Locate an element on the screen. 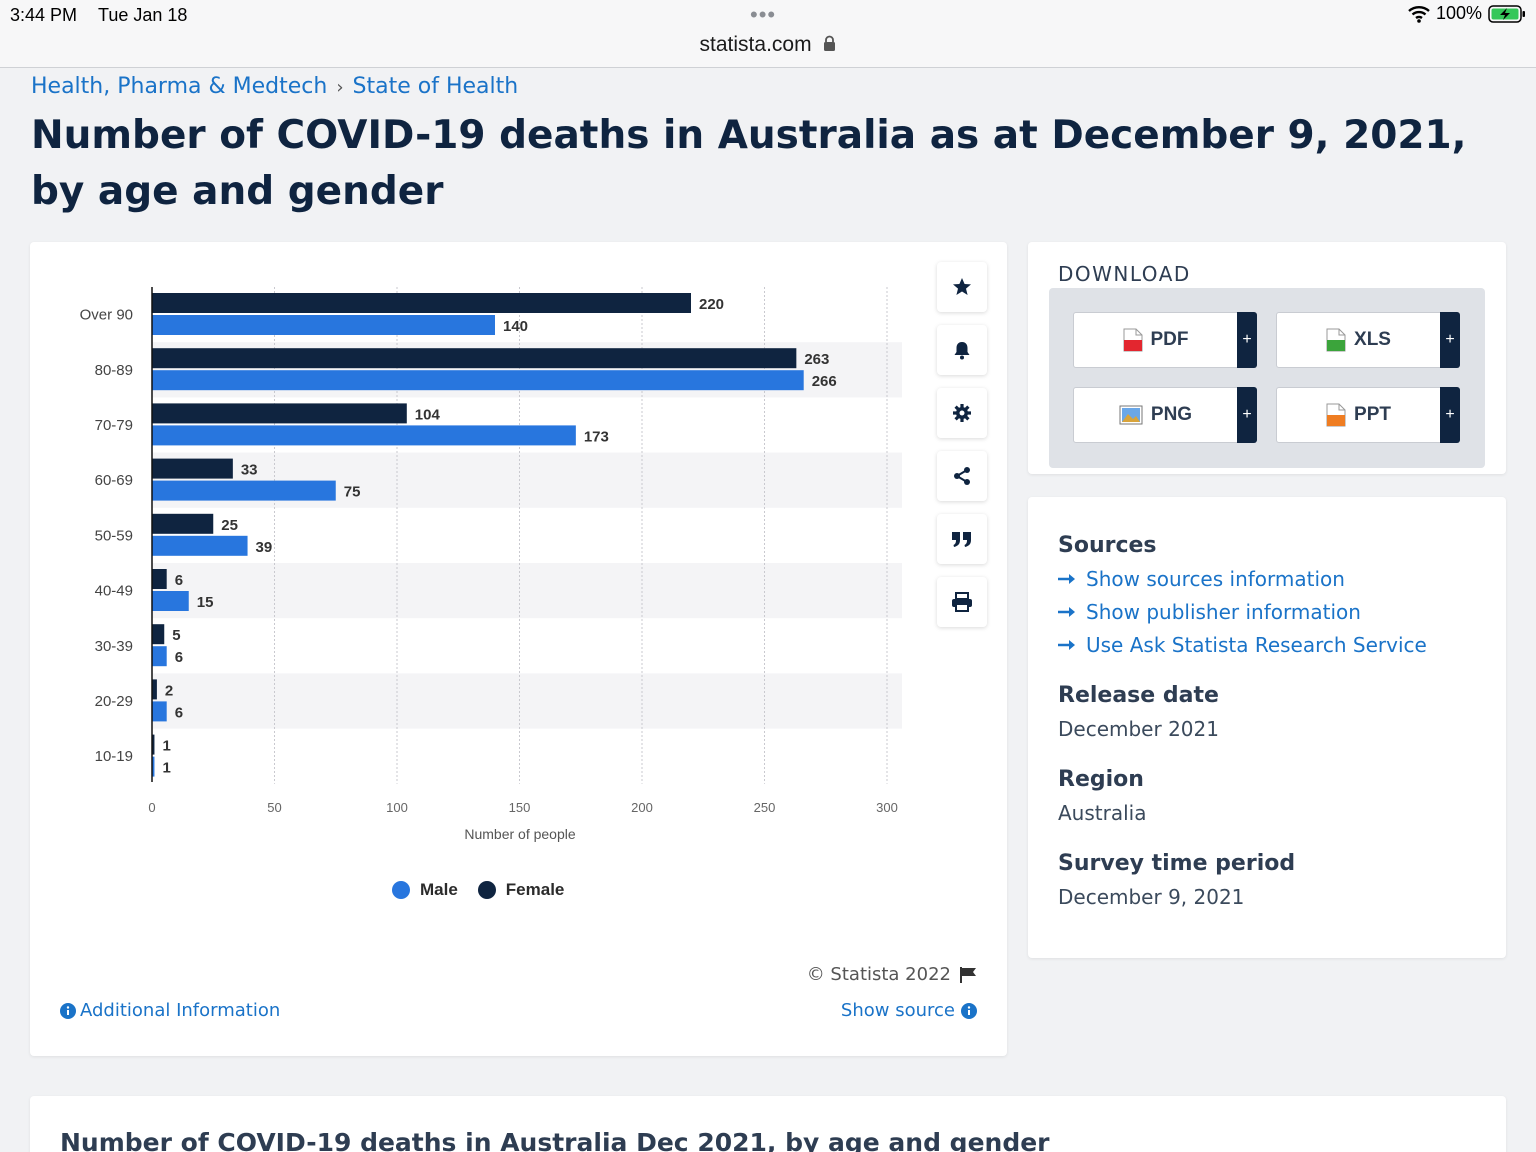  settings-button is located at coordinates (962, 413).